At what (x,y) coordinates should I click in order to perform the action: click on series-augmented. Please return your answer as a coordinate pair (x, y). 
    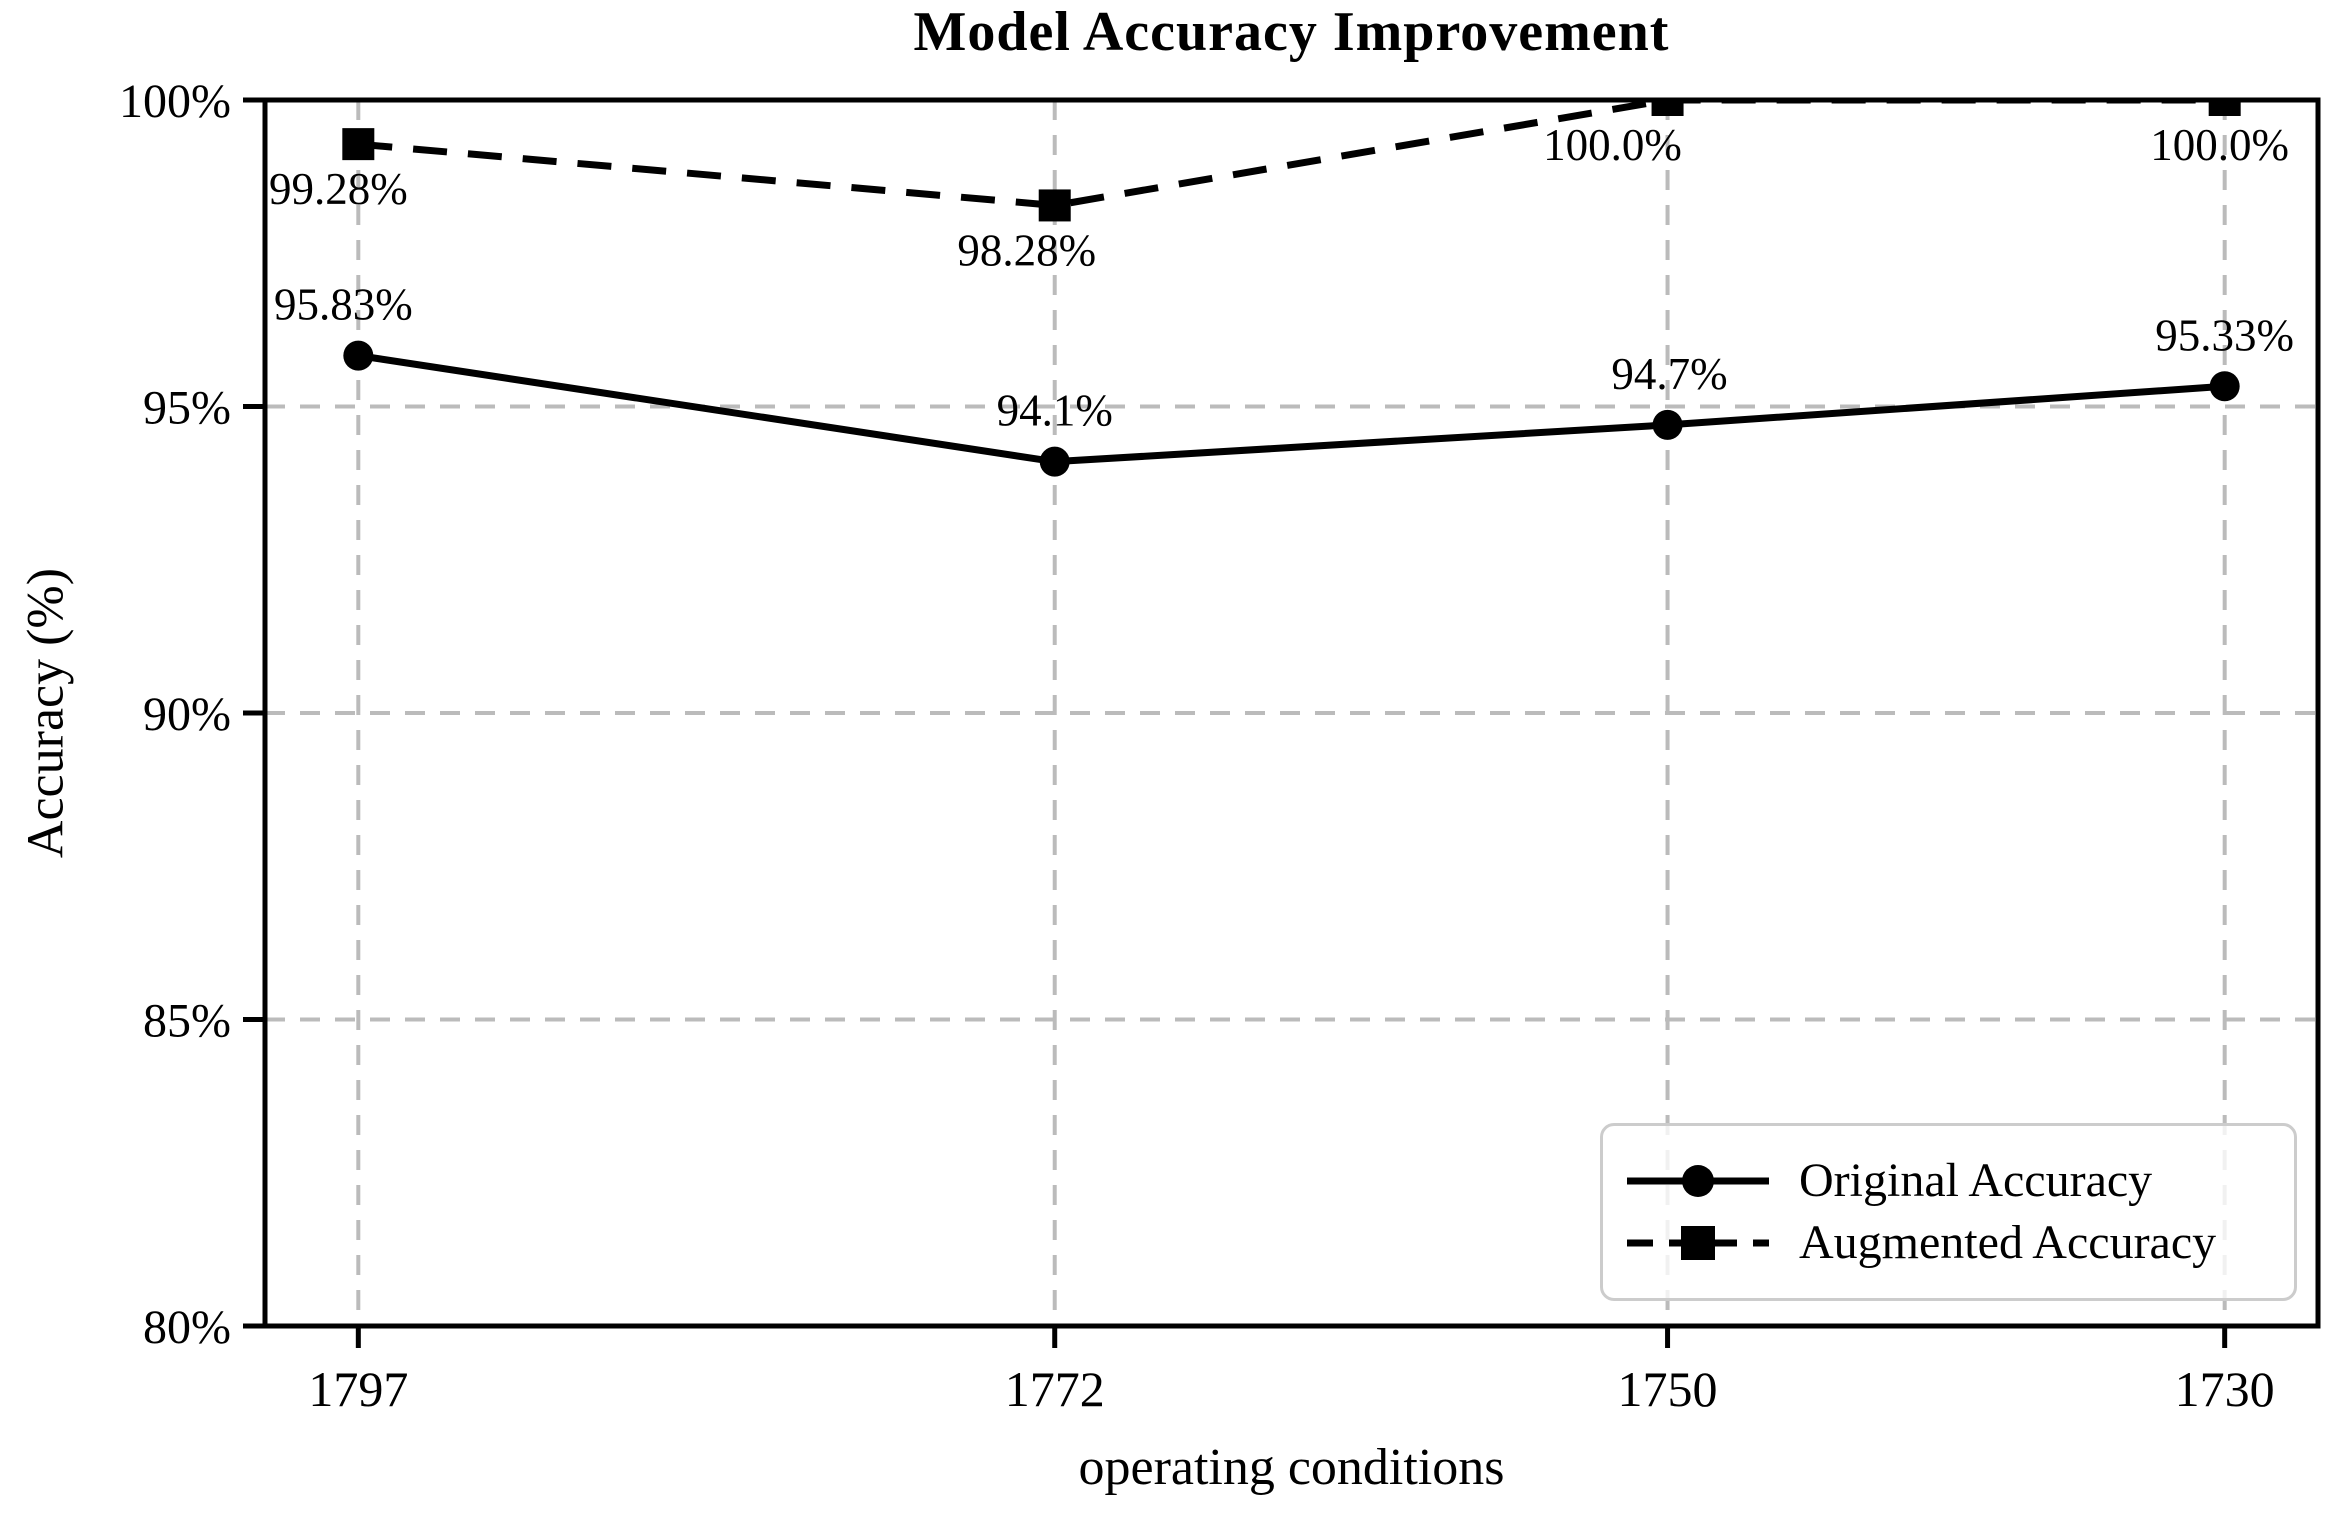
    Looking at the image, I should click on (1291, 161).